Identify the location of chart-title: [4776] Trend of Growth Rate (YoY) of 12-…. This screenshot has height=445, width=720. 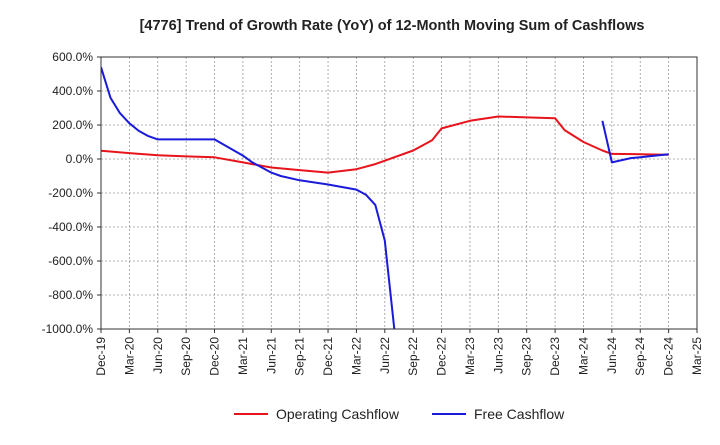
(392, 26).